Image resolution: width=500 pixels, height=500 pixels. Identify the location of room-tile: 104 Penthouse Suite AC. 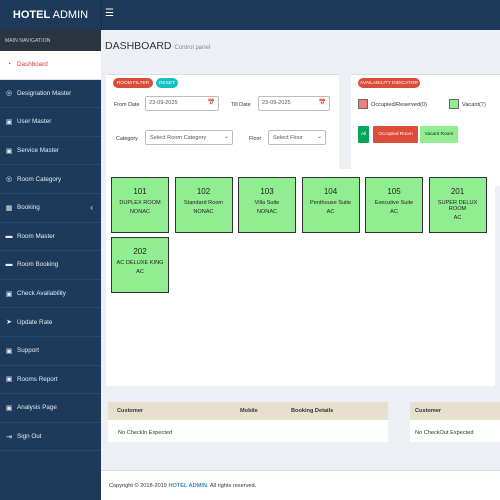
(330, 205).